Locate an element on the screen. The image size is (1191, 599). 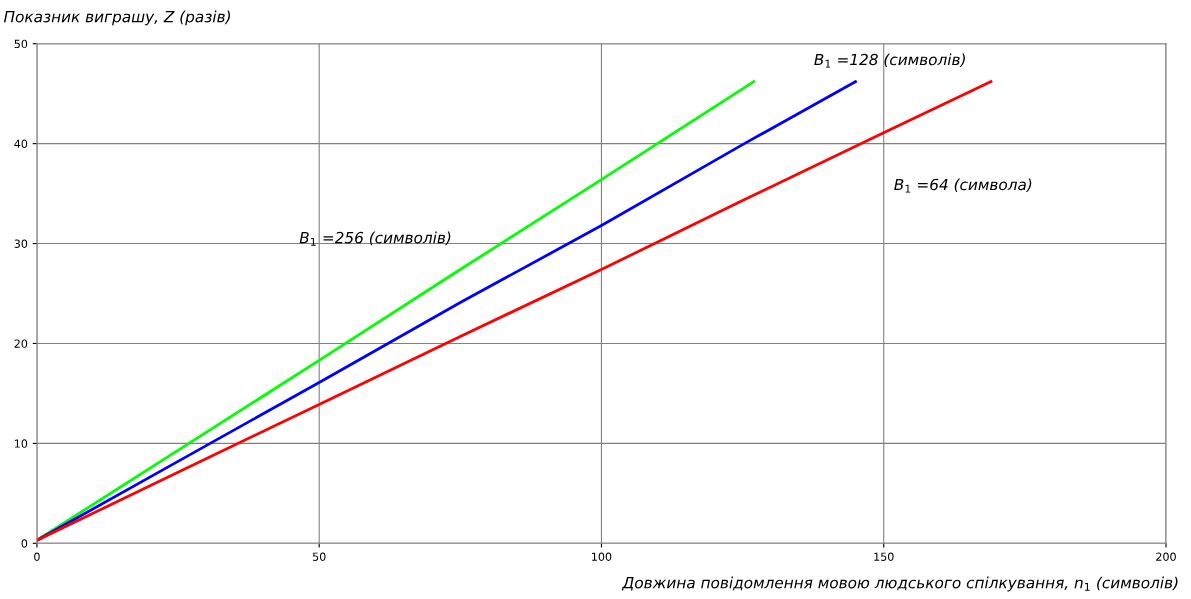
y-tick-label: 20 is located at coordinates (21, 343).